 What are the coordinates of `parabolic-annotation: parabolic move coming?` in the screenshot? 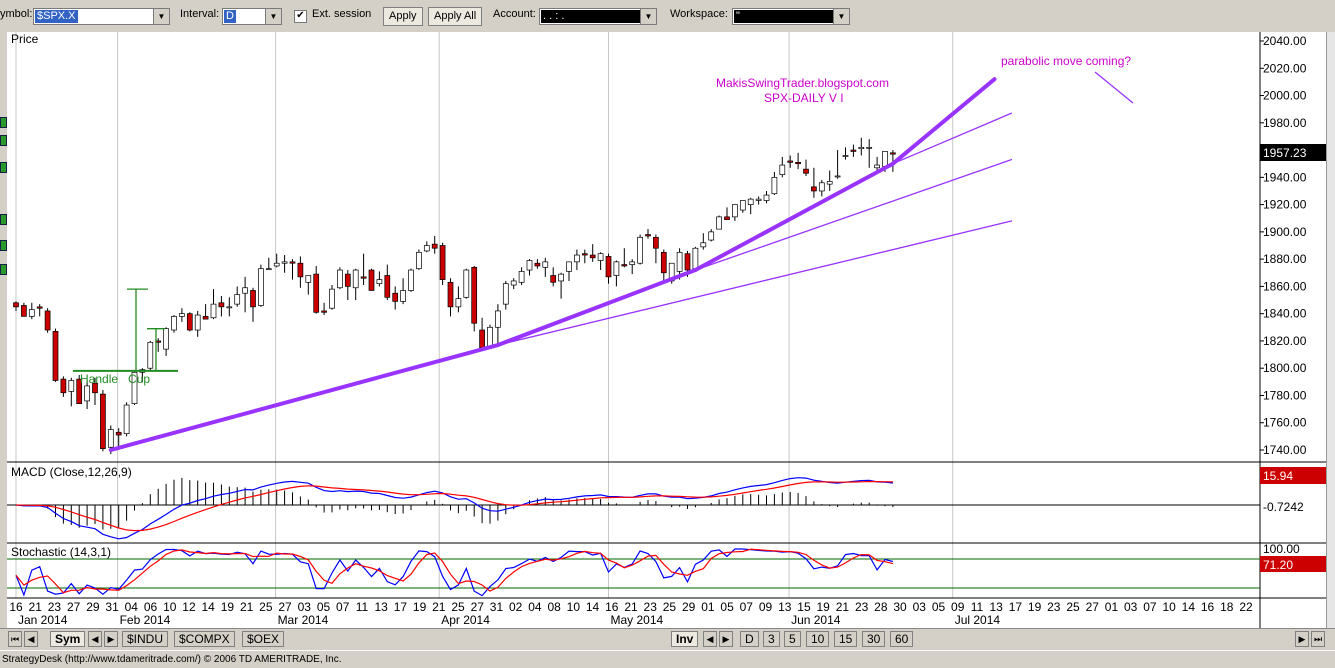 It's located at (1066, 61).